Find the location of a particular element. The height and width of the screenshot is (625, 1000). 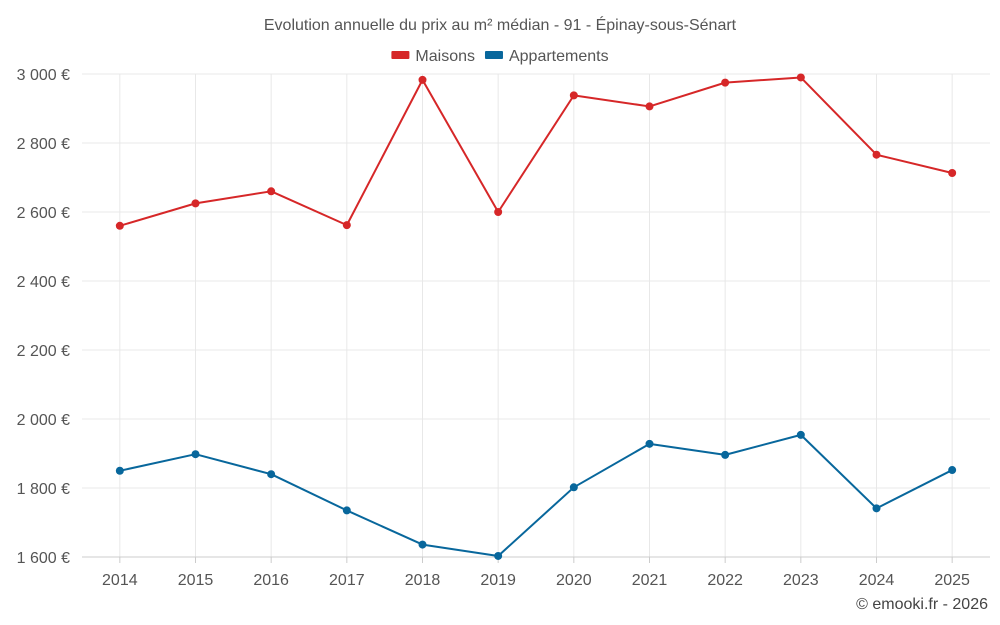

y-tick-label: 1 600 € is located at coordinates (43, 558).